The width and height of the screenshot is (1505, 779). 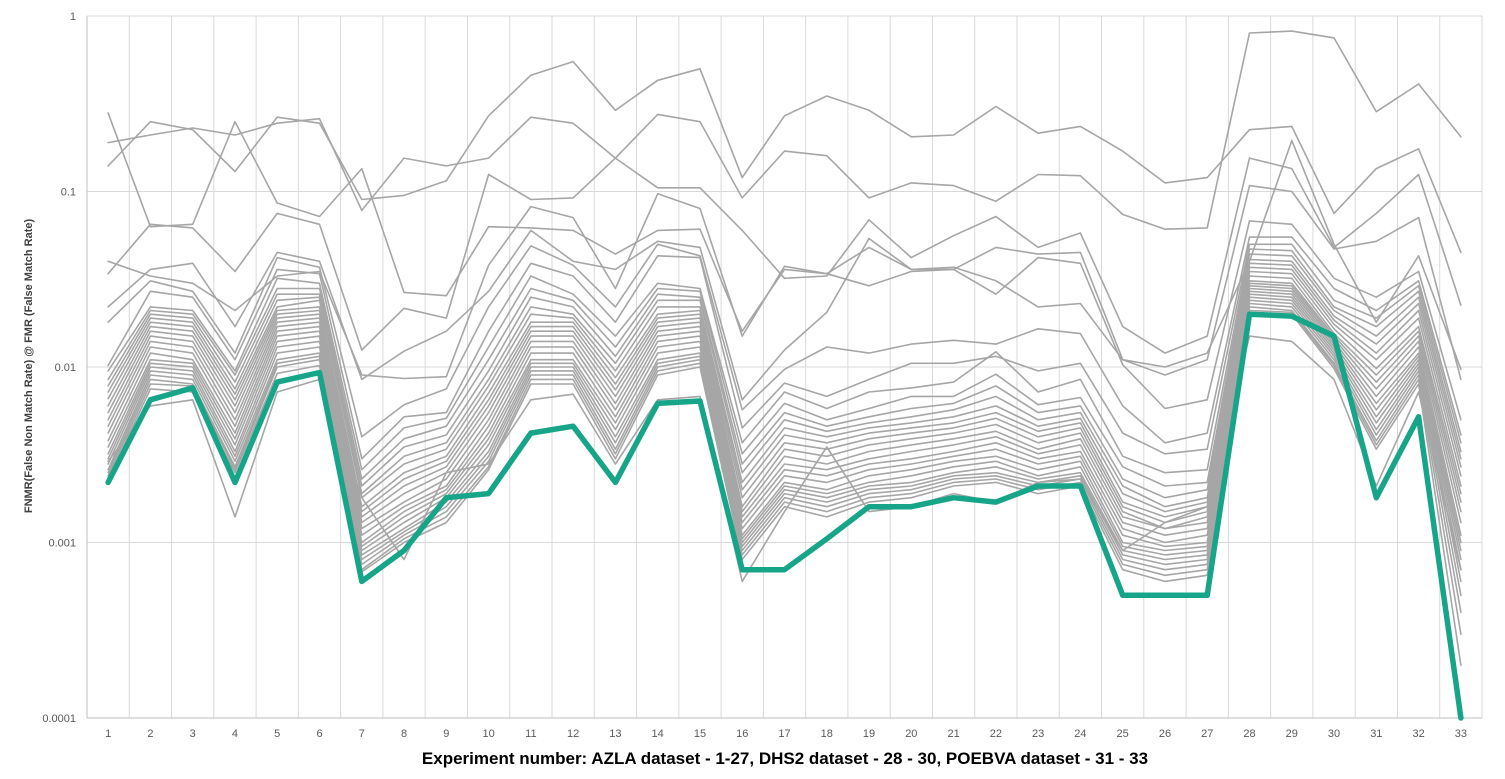 What do you see at coordinates (404, 734) in the screenshot?
I see `x-tick-label: 8` at bounding box center [404, 734].